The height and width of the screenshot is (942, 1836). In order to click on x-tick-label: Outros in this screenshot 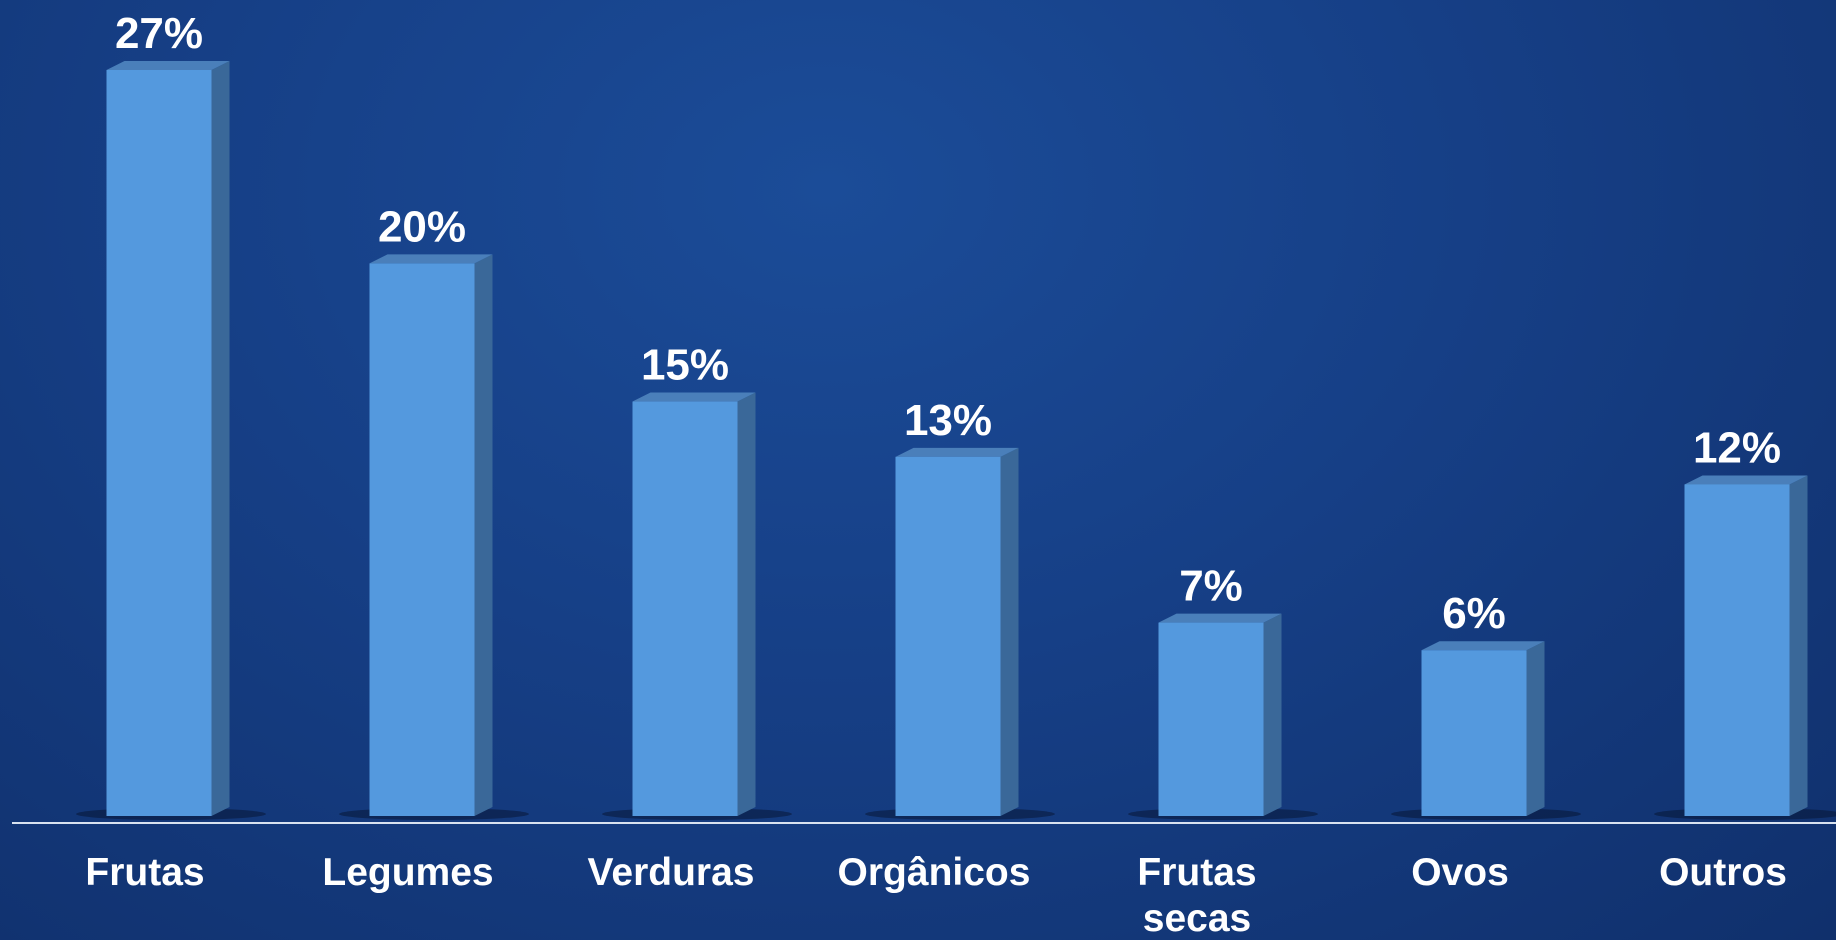, I will do `click(1723, 872)`.